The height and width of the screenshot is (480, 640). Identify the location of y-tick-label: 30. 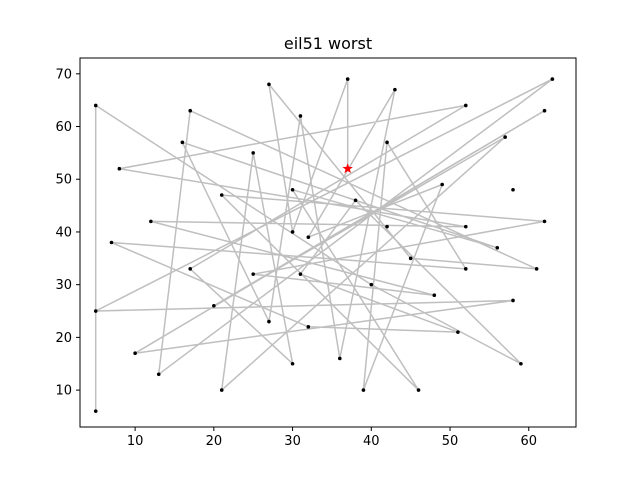
(63, 285).